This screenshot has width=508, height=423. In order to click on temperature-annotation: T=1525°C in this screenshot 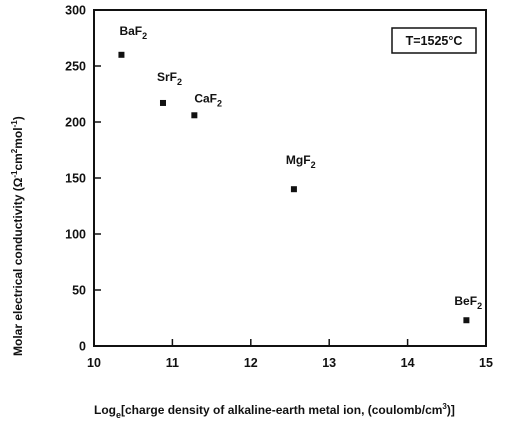, I will do `click(434, 40)`.